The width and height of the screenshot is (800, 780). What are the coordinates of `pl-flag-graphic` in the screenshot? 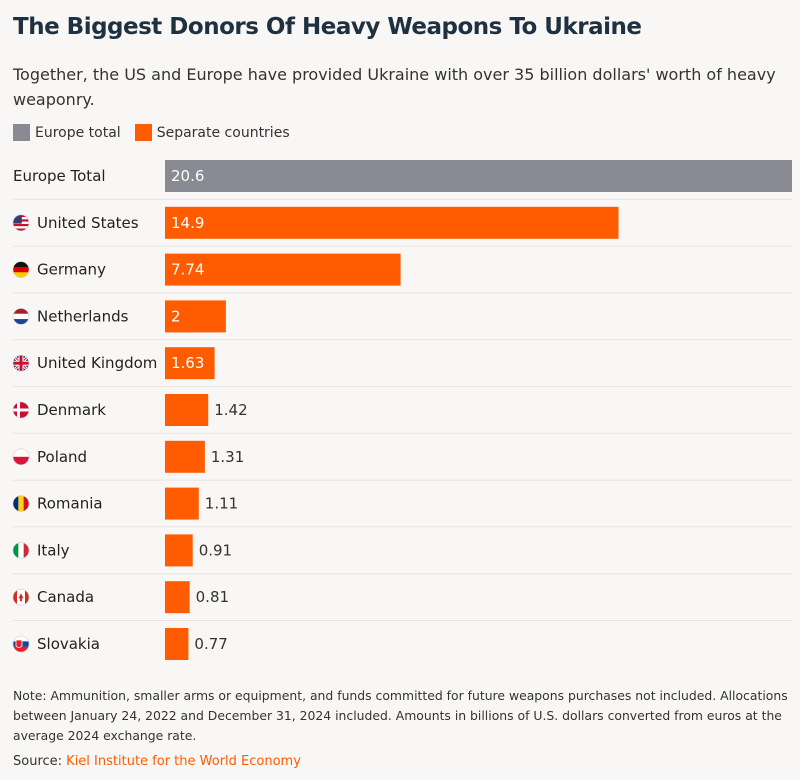 It's located at (21, 456).